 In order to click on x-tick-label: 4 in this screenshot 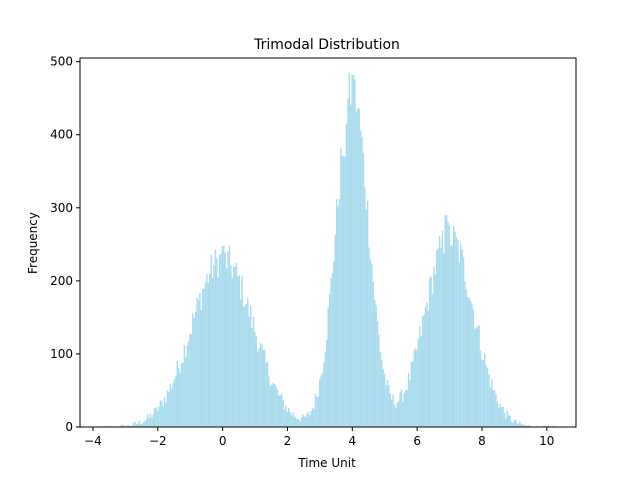, I will do `click(352, 441)`.